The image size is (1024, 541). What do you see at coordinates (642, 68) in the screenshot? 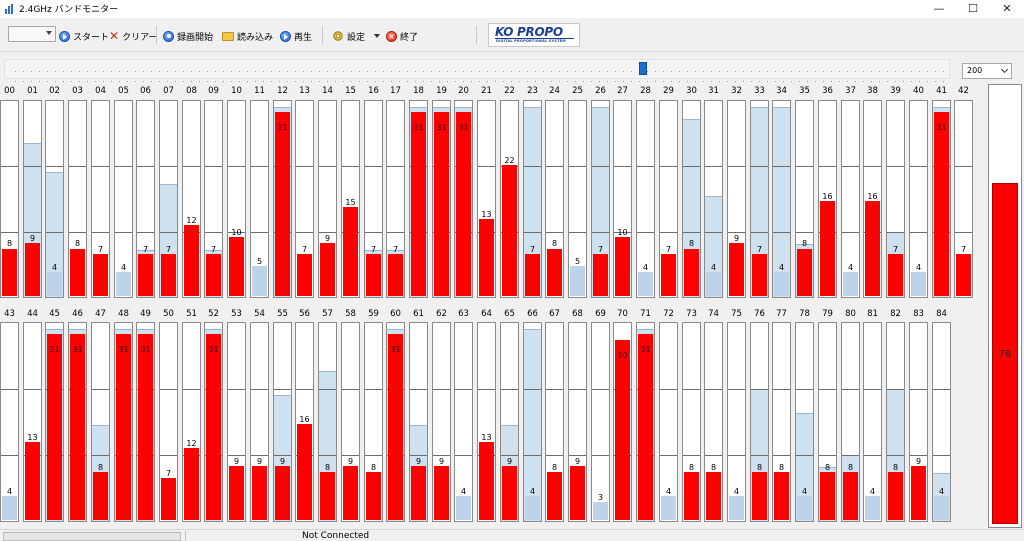
I see `timeline-thumb` at bounding box center [642, 68].